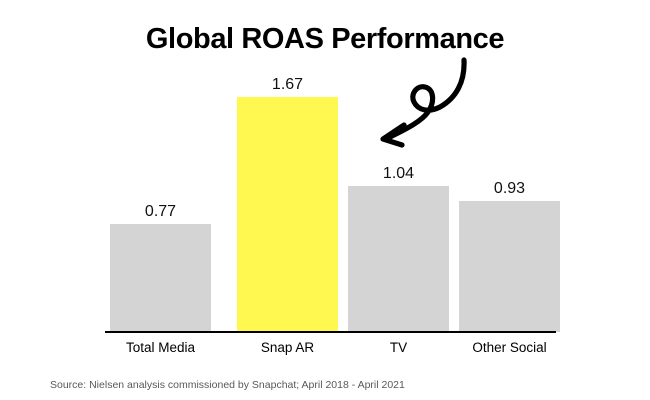 The width and height of the screenshot is (650, 400). I want to click on bar-tv, so click(398, 259).